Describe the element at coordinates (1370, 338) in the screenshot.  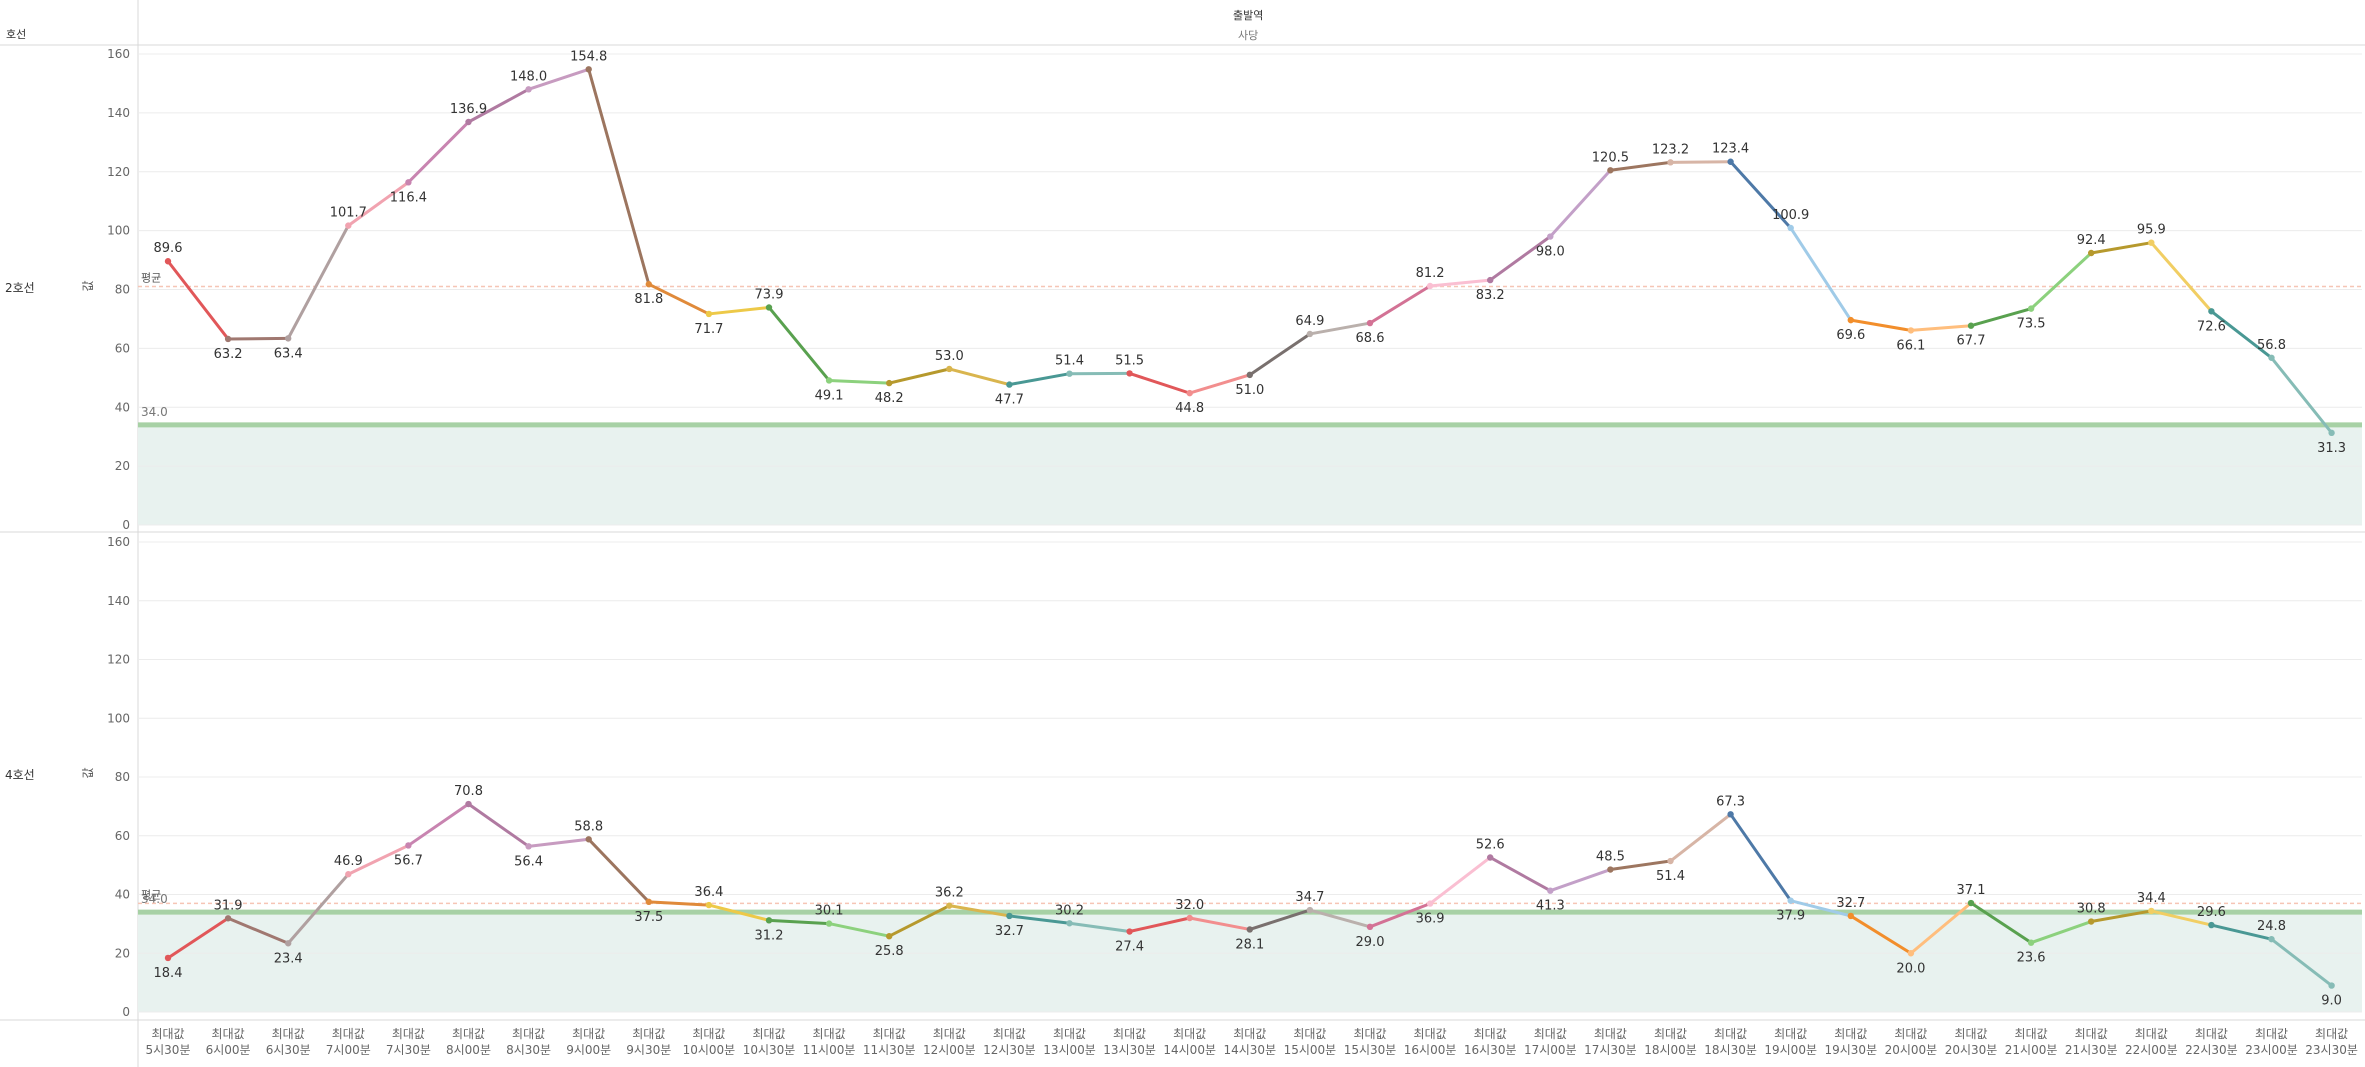
I see `data-label: 68.6` at that location.